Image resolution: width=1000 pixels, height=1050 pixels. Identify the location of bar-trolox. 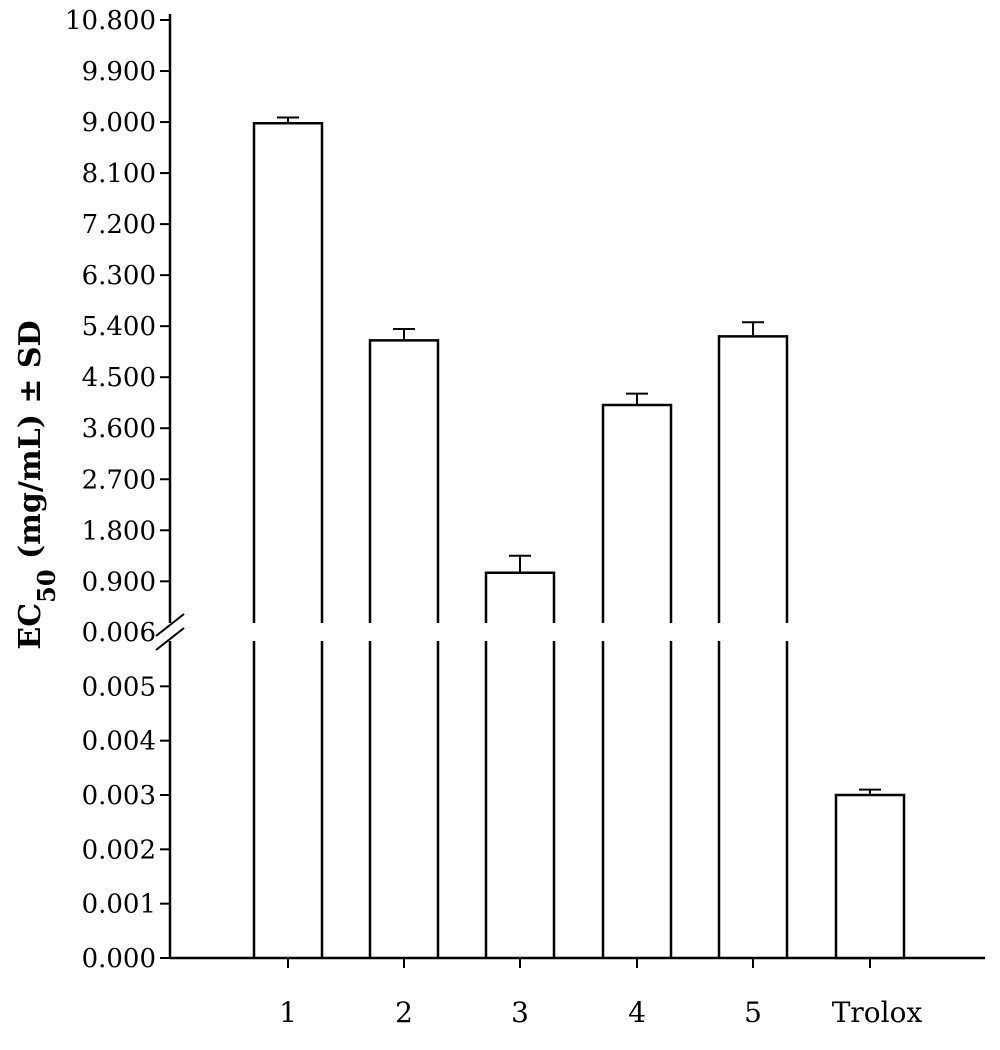
(870, 874).